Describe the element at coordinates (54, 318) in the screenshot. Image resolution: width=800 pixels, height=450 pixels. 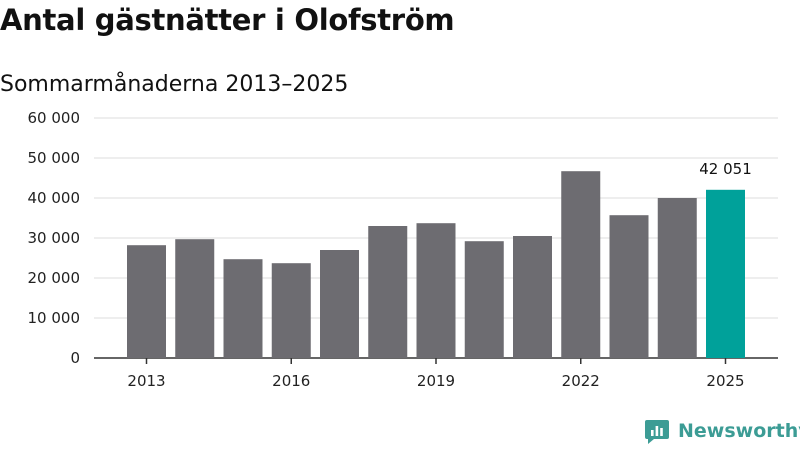
I see `y-tick-label: 10 000` at that location.